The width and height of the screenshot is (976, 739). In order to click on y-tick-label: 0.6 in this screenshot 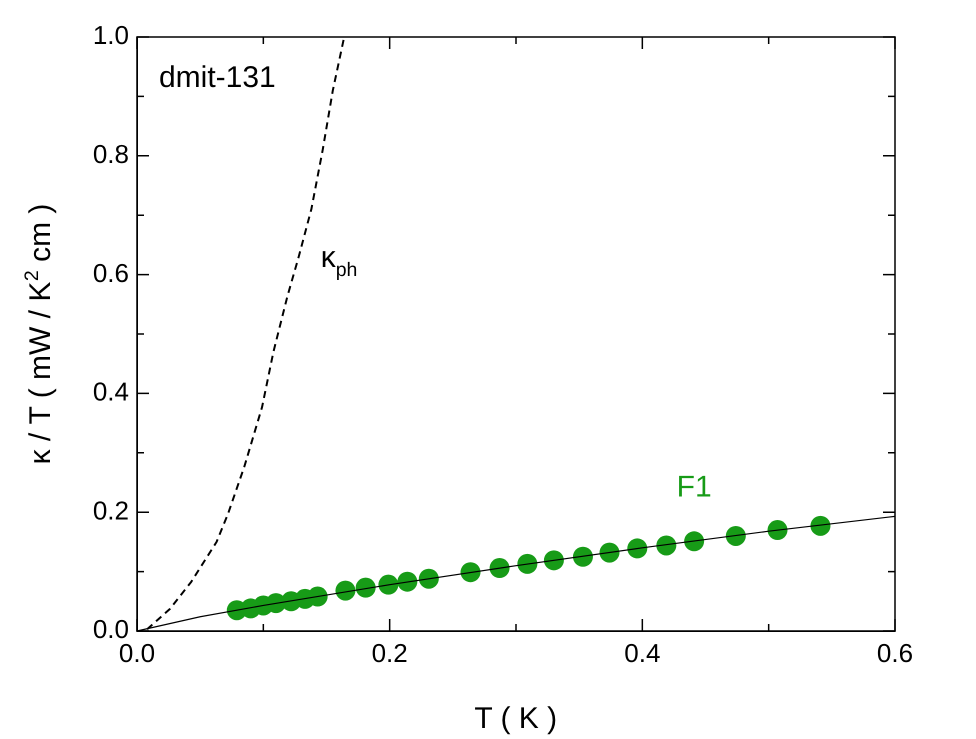, I will do `click(110, 273)`.